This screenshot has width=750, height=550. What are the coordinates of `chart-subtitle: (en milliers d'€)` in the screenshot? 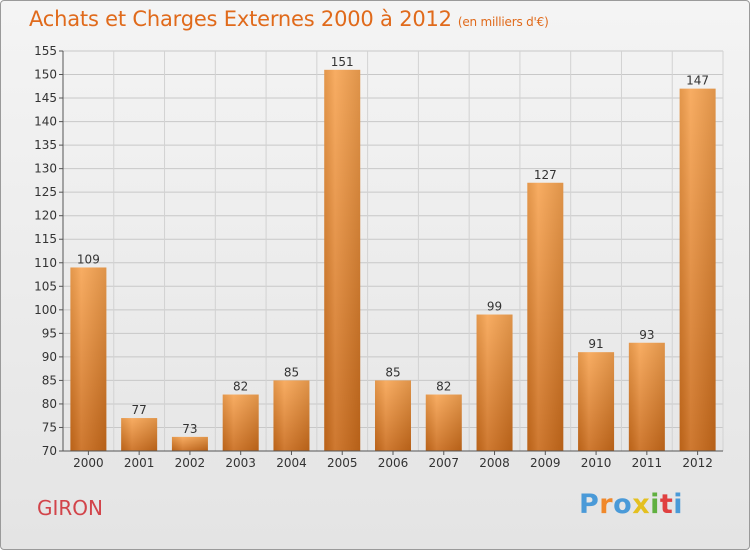 It's located at (503, 22).